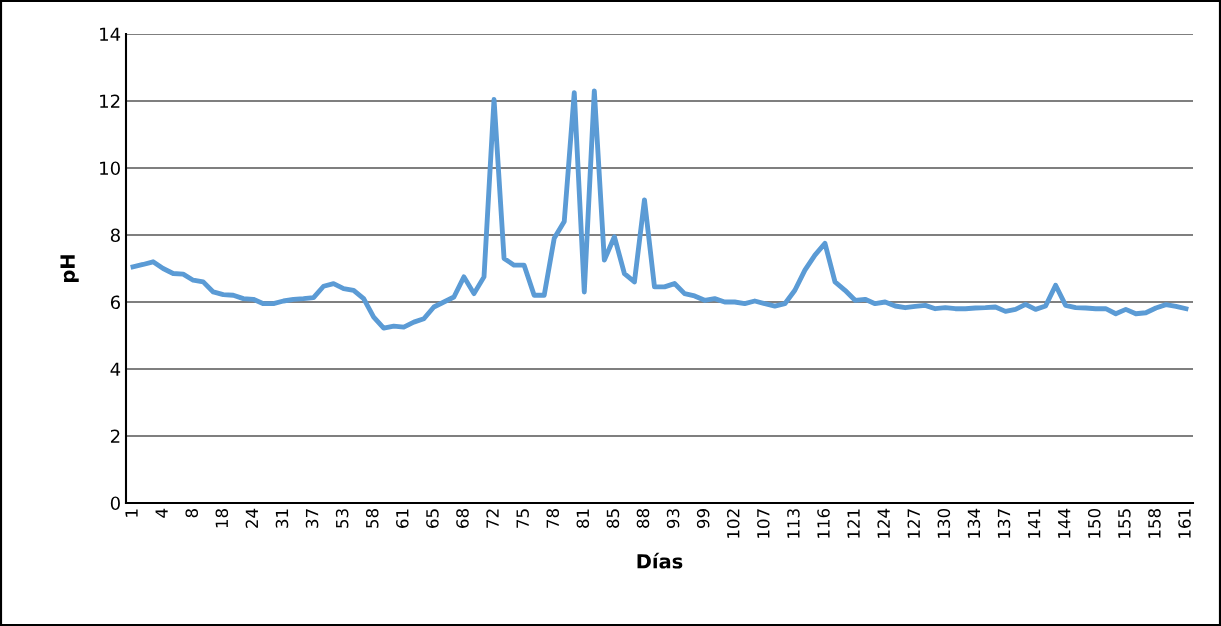 This screenshot has width=1221, height=626. I want to click on x-tick-label: 78, so click(553, 518).